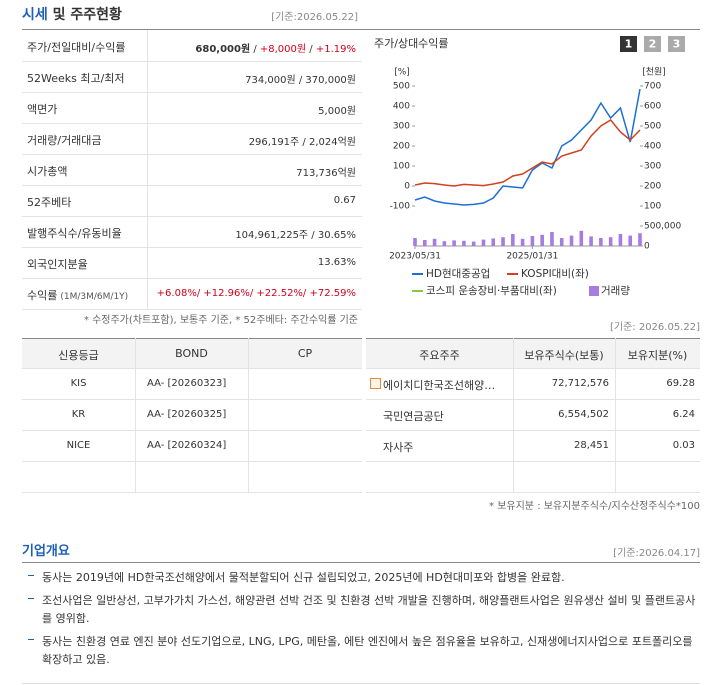 The image size is (727, 685). Describe the element at coordinates (652, 87) in the screenshot. I see `tick-label: 700` at that location.